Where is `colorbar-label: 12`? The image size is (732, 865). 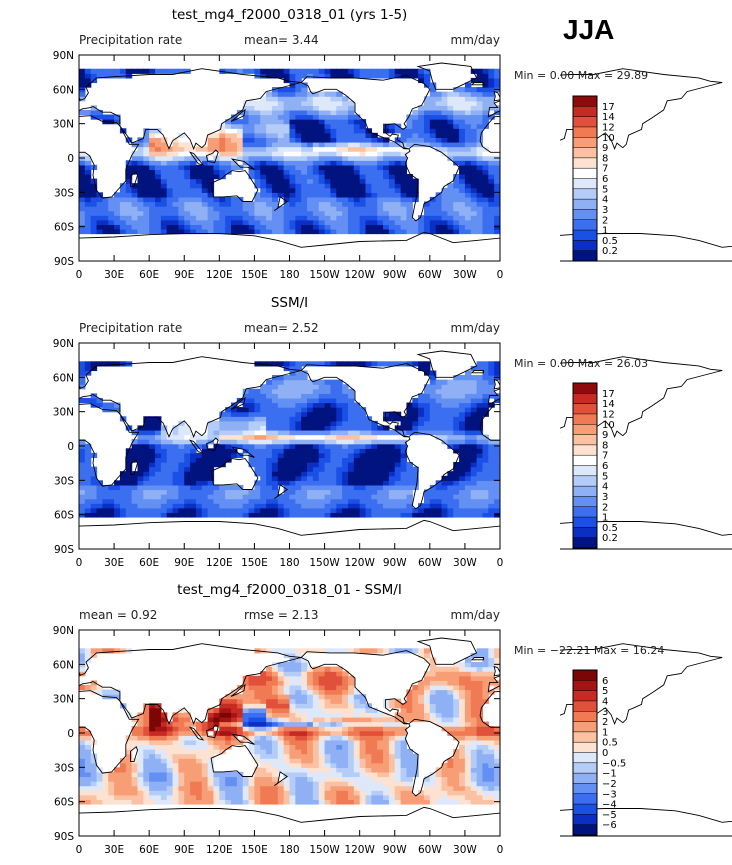
colorbar-label: 12 is located at coordinates (608, 414).